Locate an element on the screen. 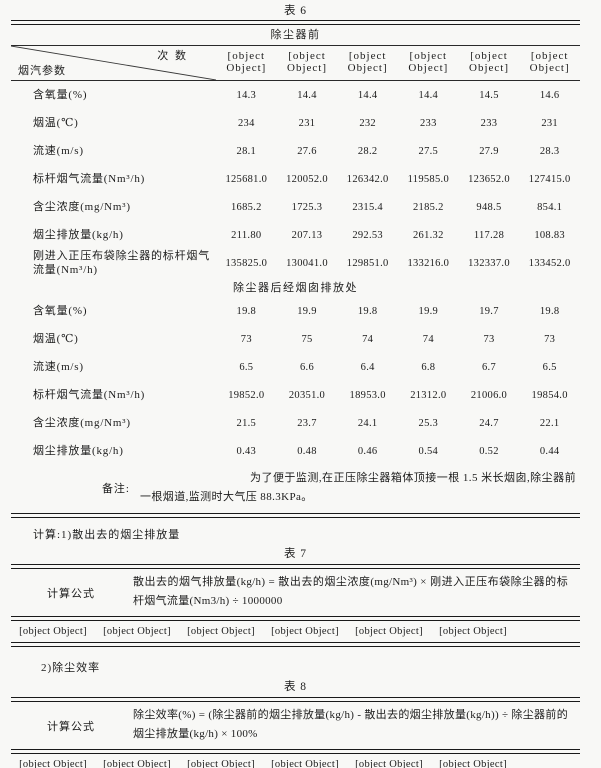  cell-value: 2315.4 is located at coordinates (367, 207).